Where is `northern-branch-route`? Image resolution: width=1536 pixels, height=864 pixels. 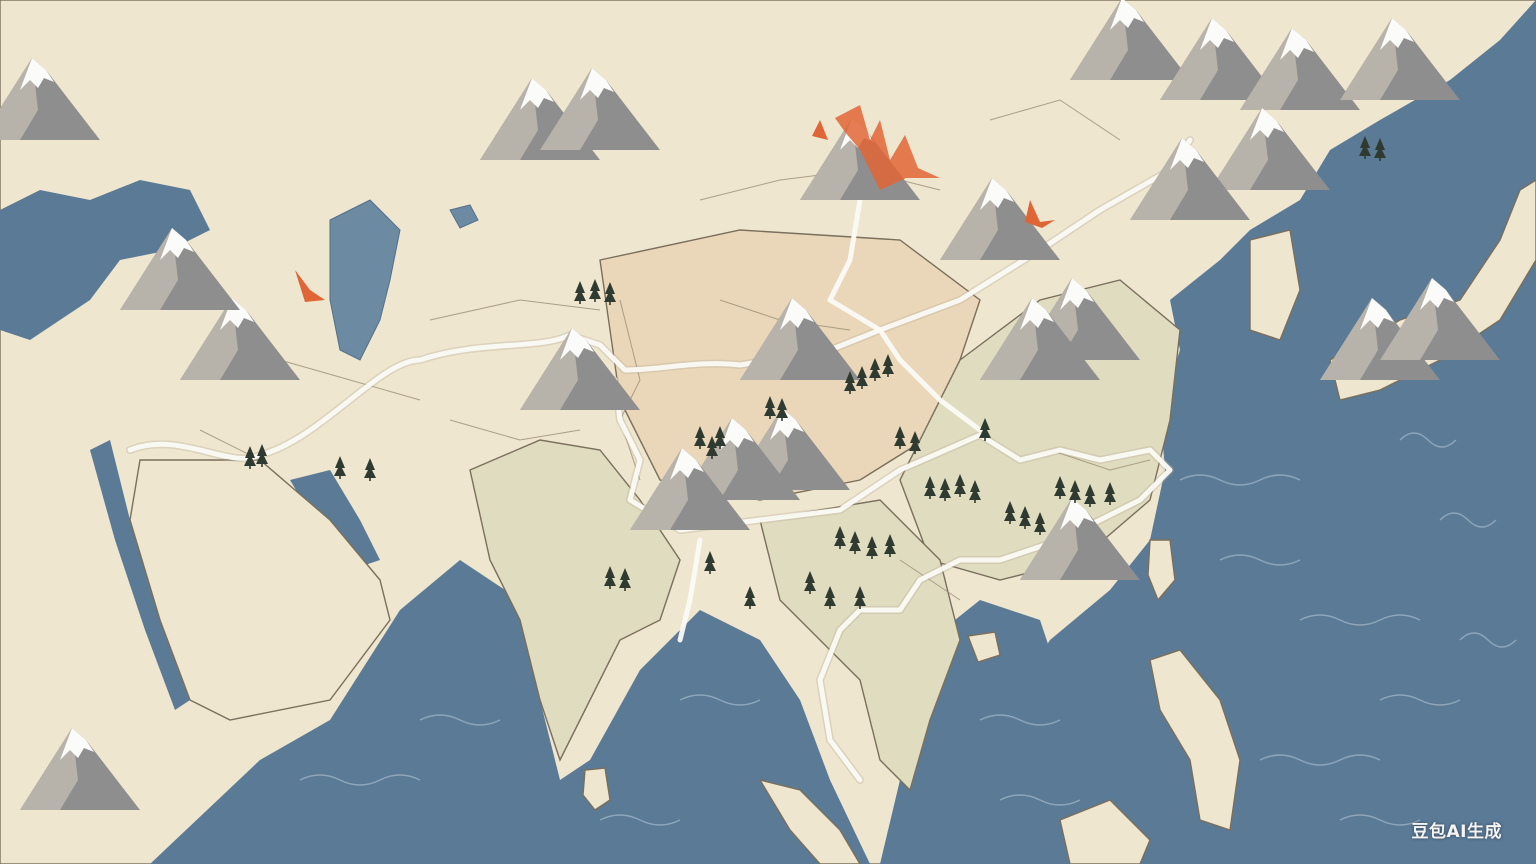 northern-branch-route is located at coordinates (905, 315).